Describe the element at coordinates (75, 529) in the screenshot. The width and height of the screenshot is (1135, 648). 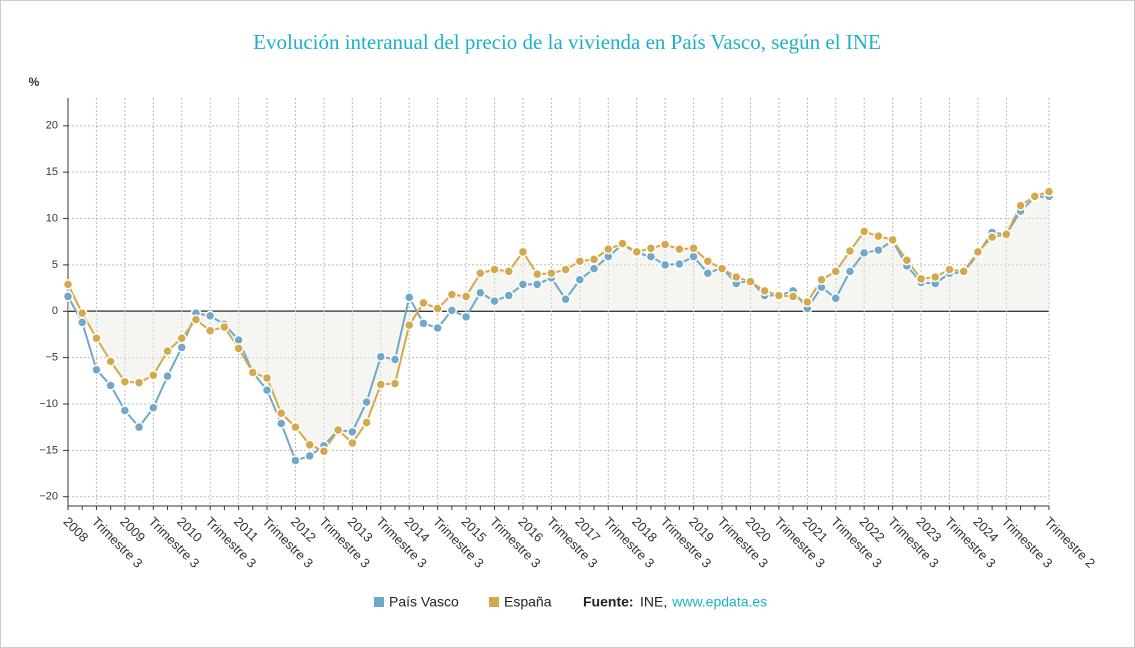
I see `x-tick-label: 2008` at that location.